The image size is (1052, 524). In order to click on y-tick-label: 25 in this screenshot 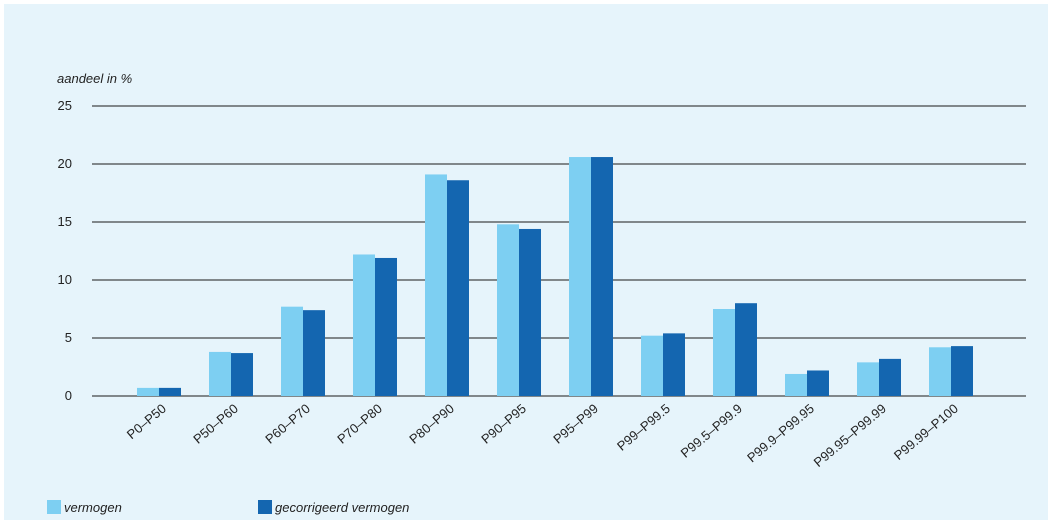, I will do `click(65, 105)`.